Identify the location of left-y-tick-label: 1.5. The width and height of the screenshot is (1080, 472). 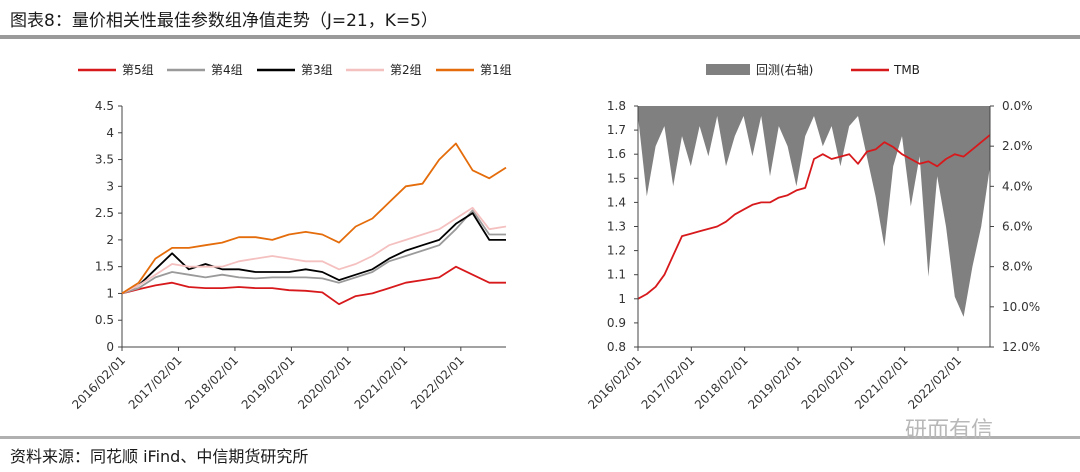
(104, 267).